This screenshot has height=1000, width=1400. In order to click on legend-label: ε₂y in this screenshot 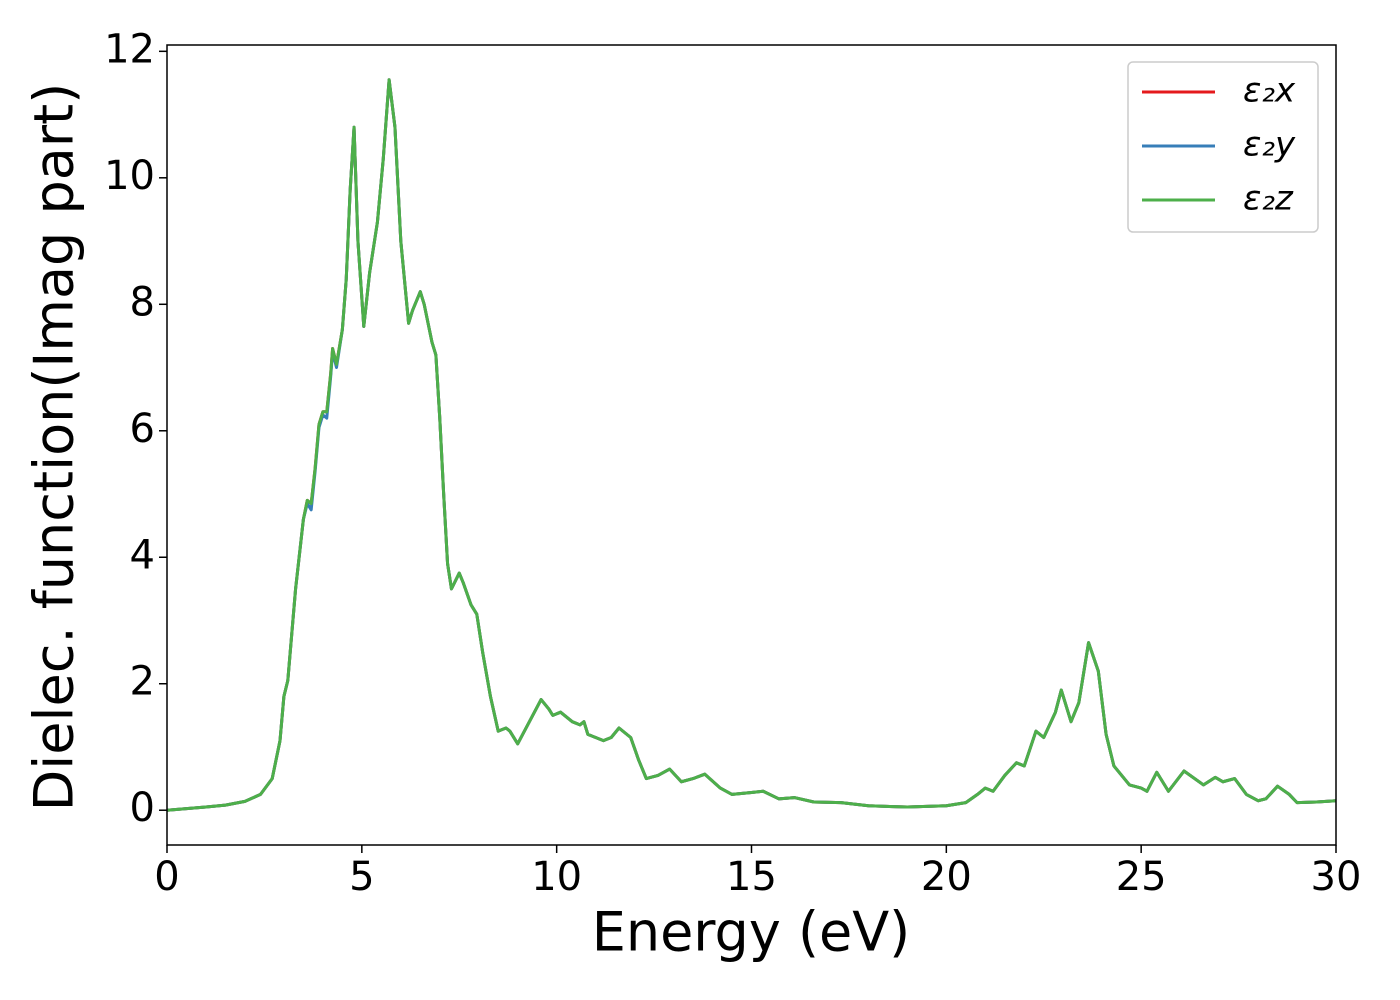, I will do `click(1269, 145)`.